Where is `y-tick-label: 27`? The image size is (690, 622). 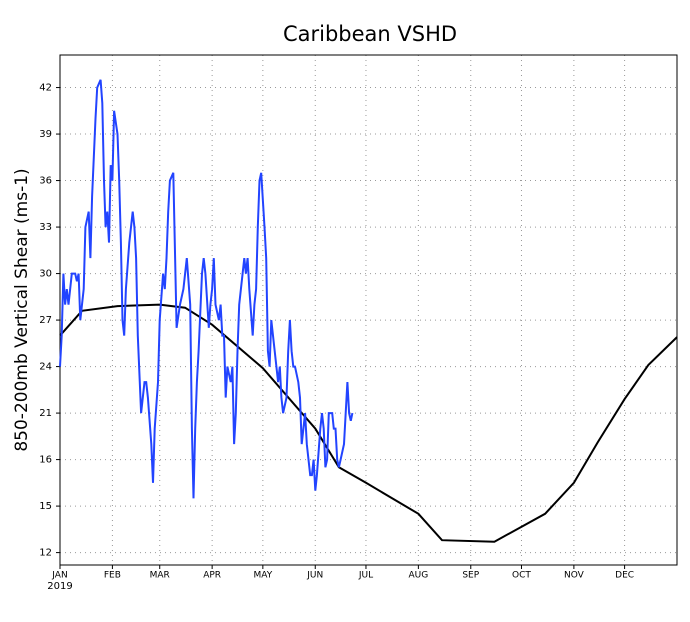
y-tick-label: 27 is located at coordinates (45, 320).